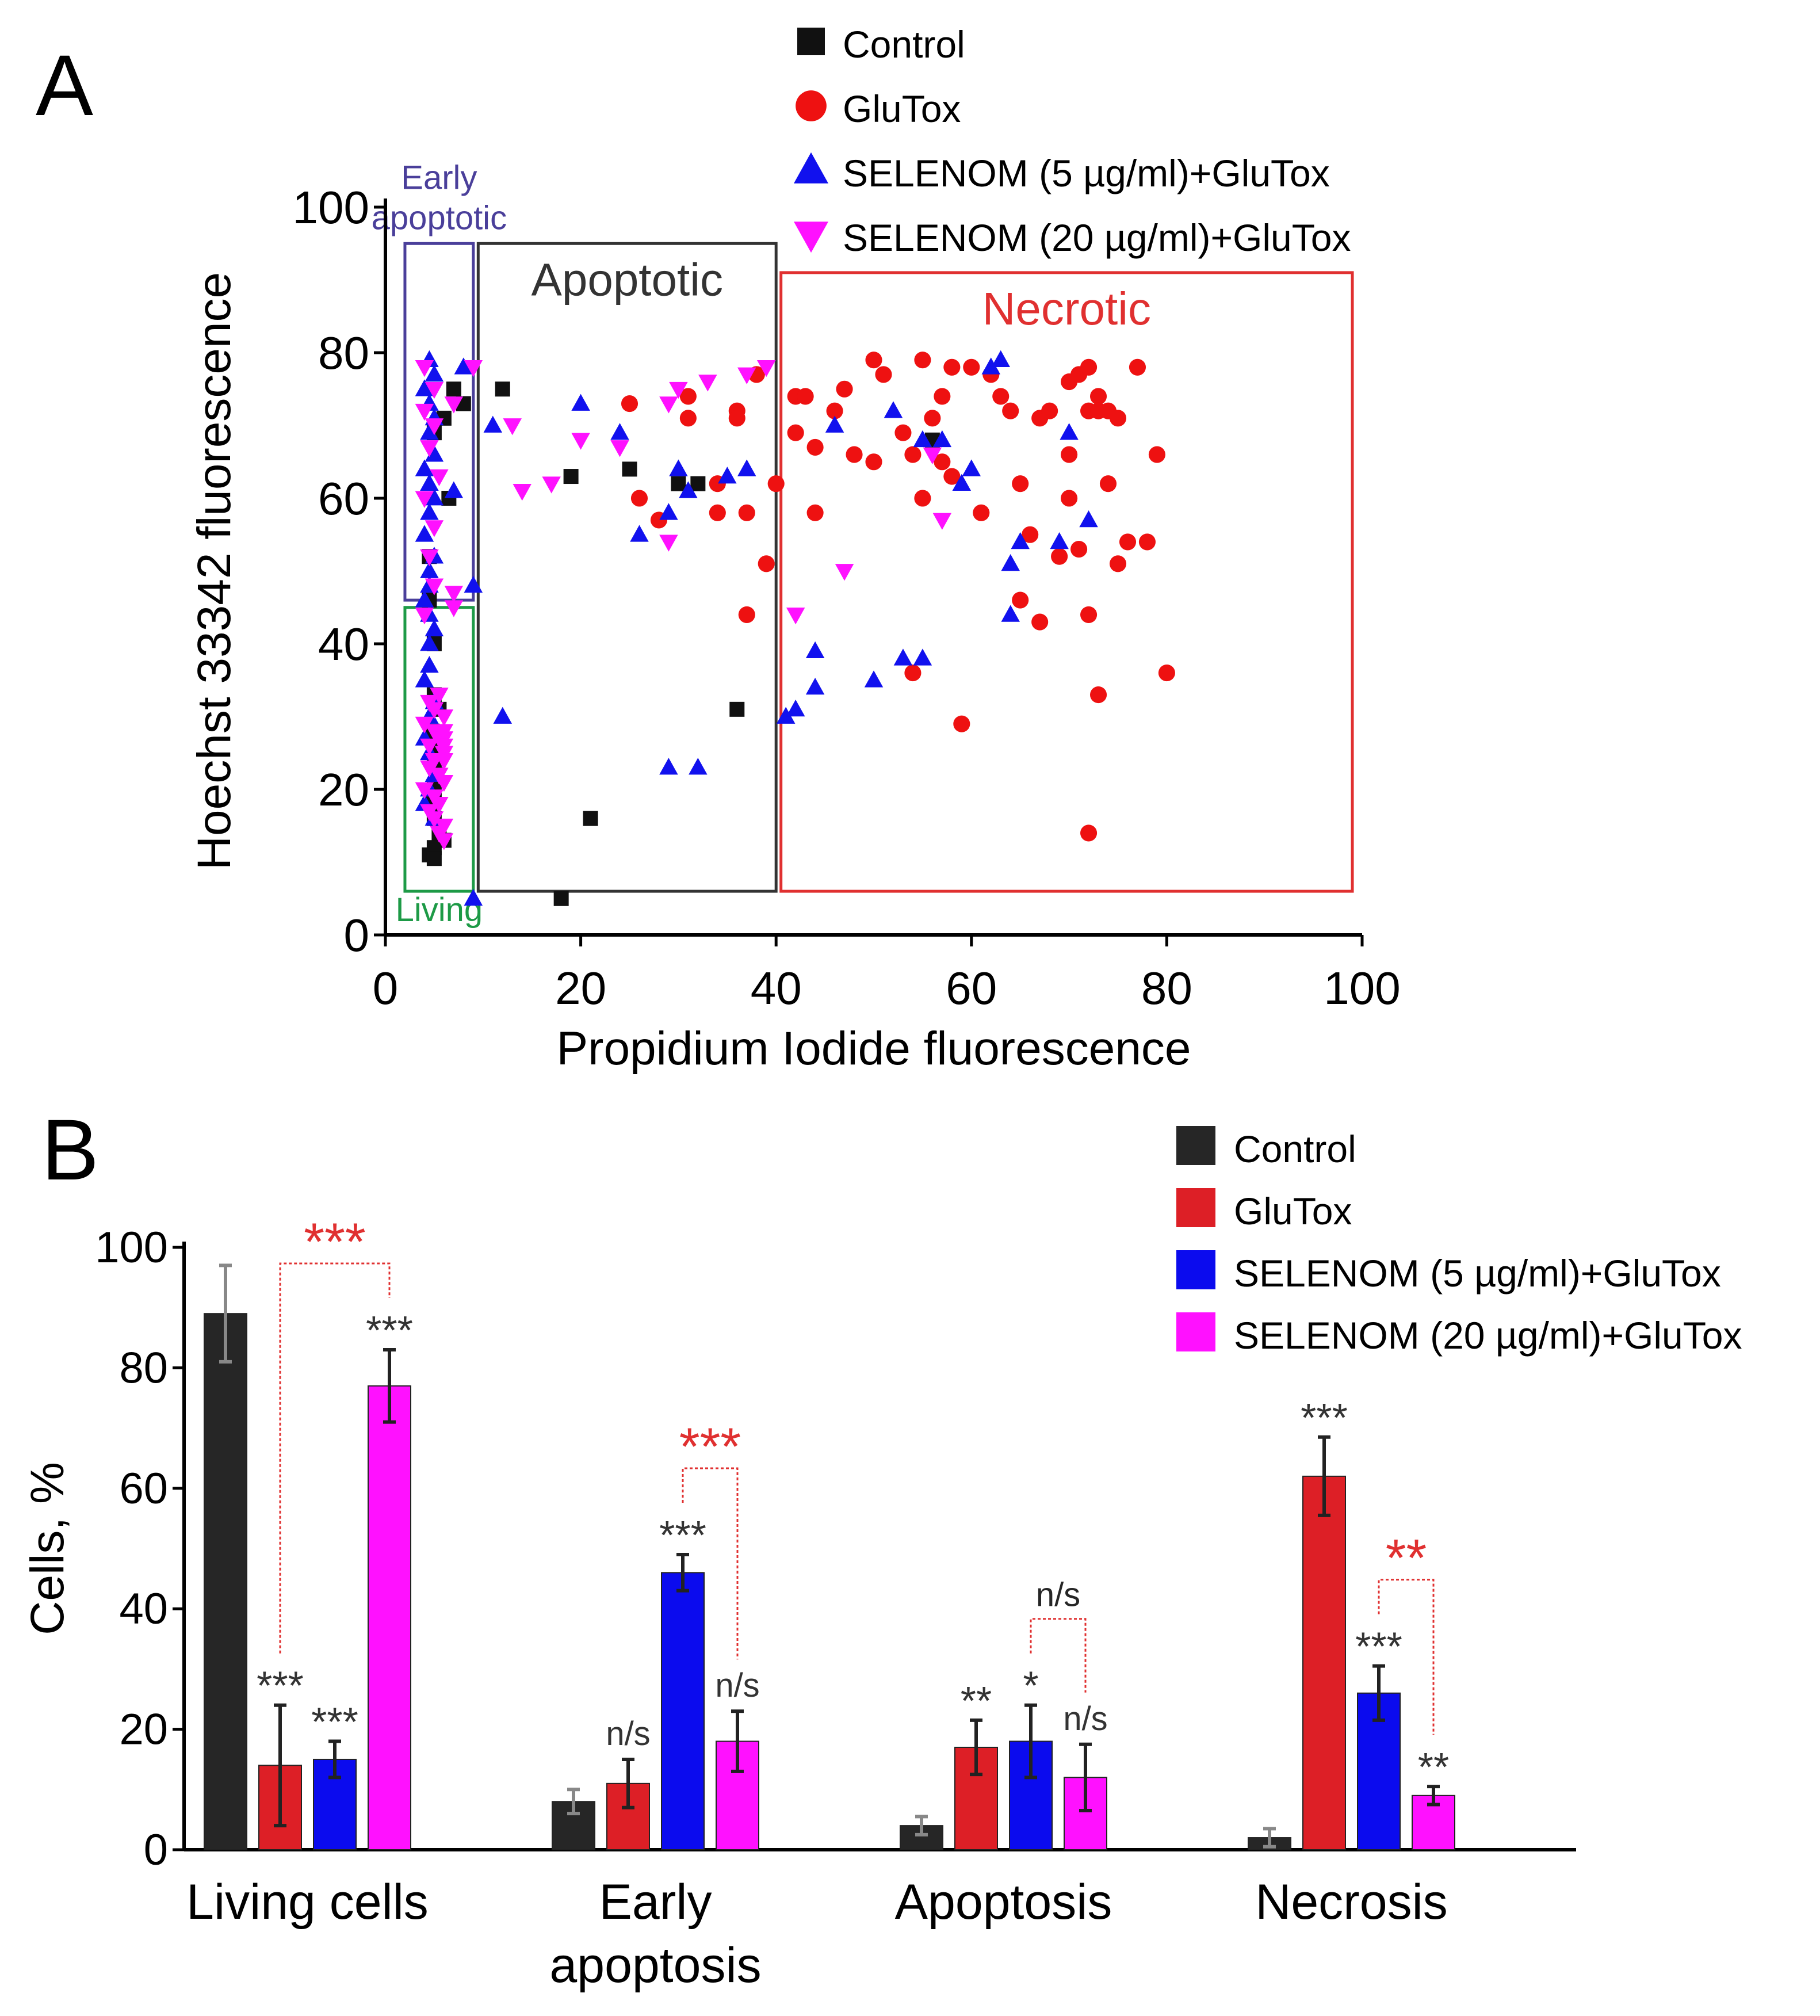  I want to click on y-tick-label: 80, so click(343, 353).